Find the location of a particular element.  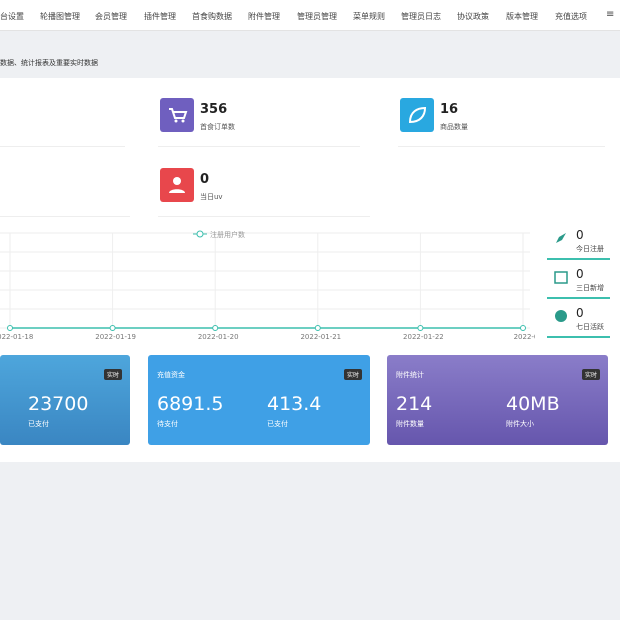

nav-item: 管理员日志 is located at coordinates (421, 16).